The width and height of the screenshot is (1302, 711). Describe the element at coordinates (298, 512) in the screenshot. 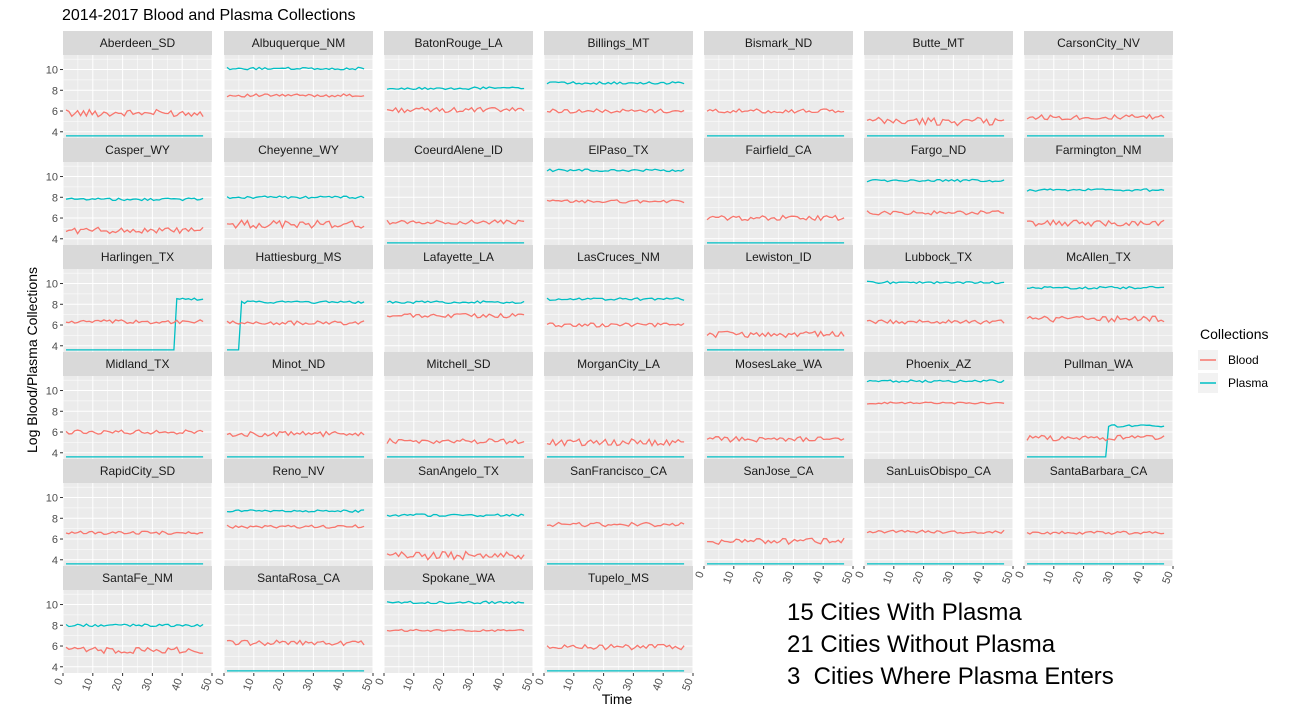

I see `facet-reno-nv: Reno_NV` at that location.